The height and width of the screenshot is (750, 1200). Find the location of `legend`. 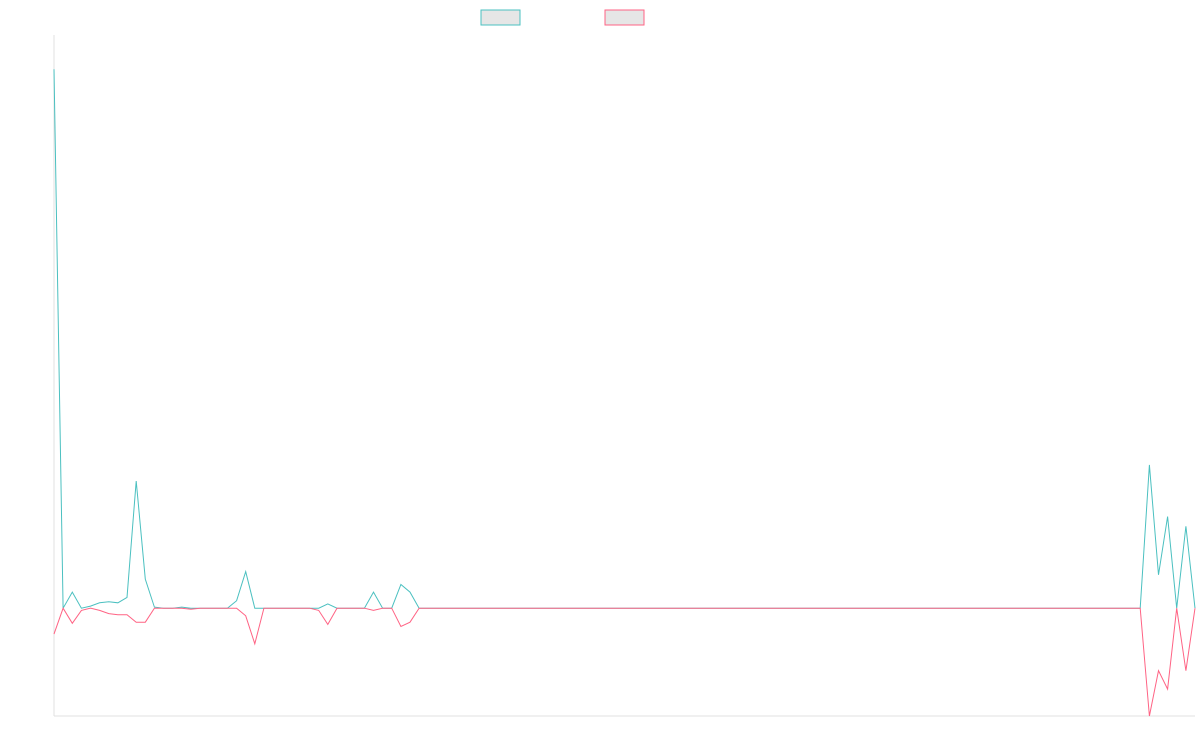

legend is located at coordinates (562, 17).